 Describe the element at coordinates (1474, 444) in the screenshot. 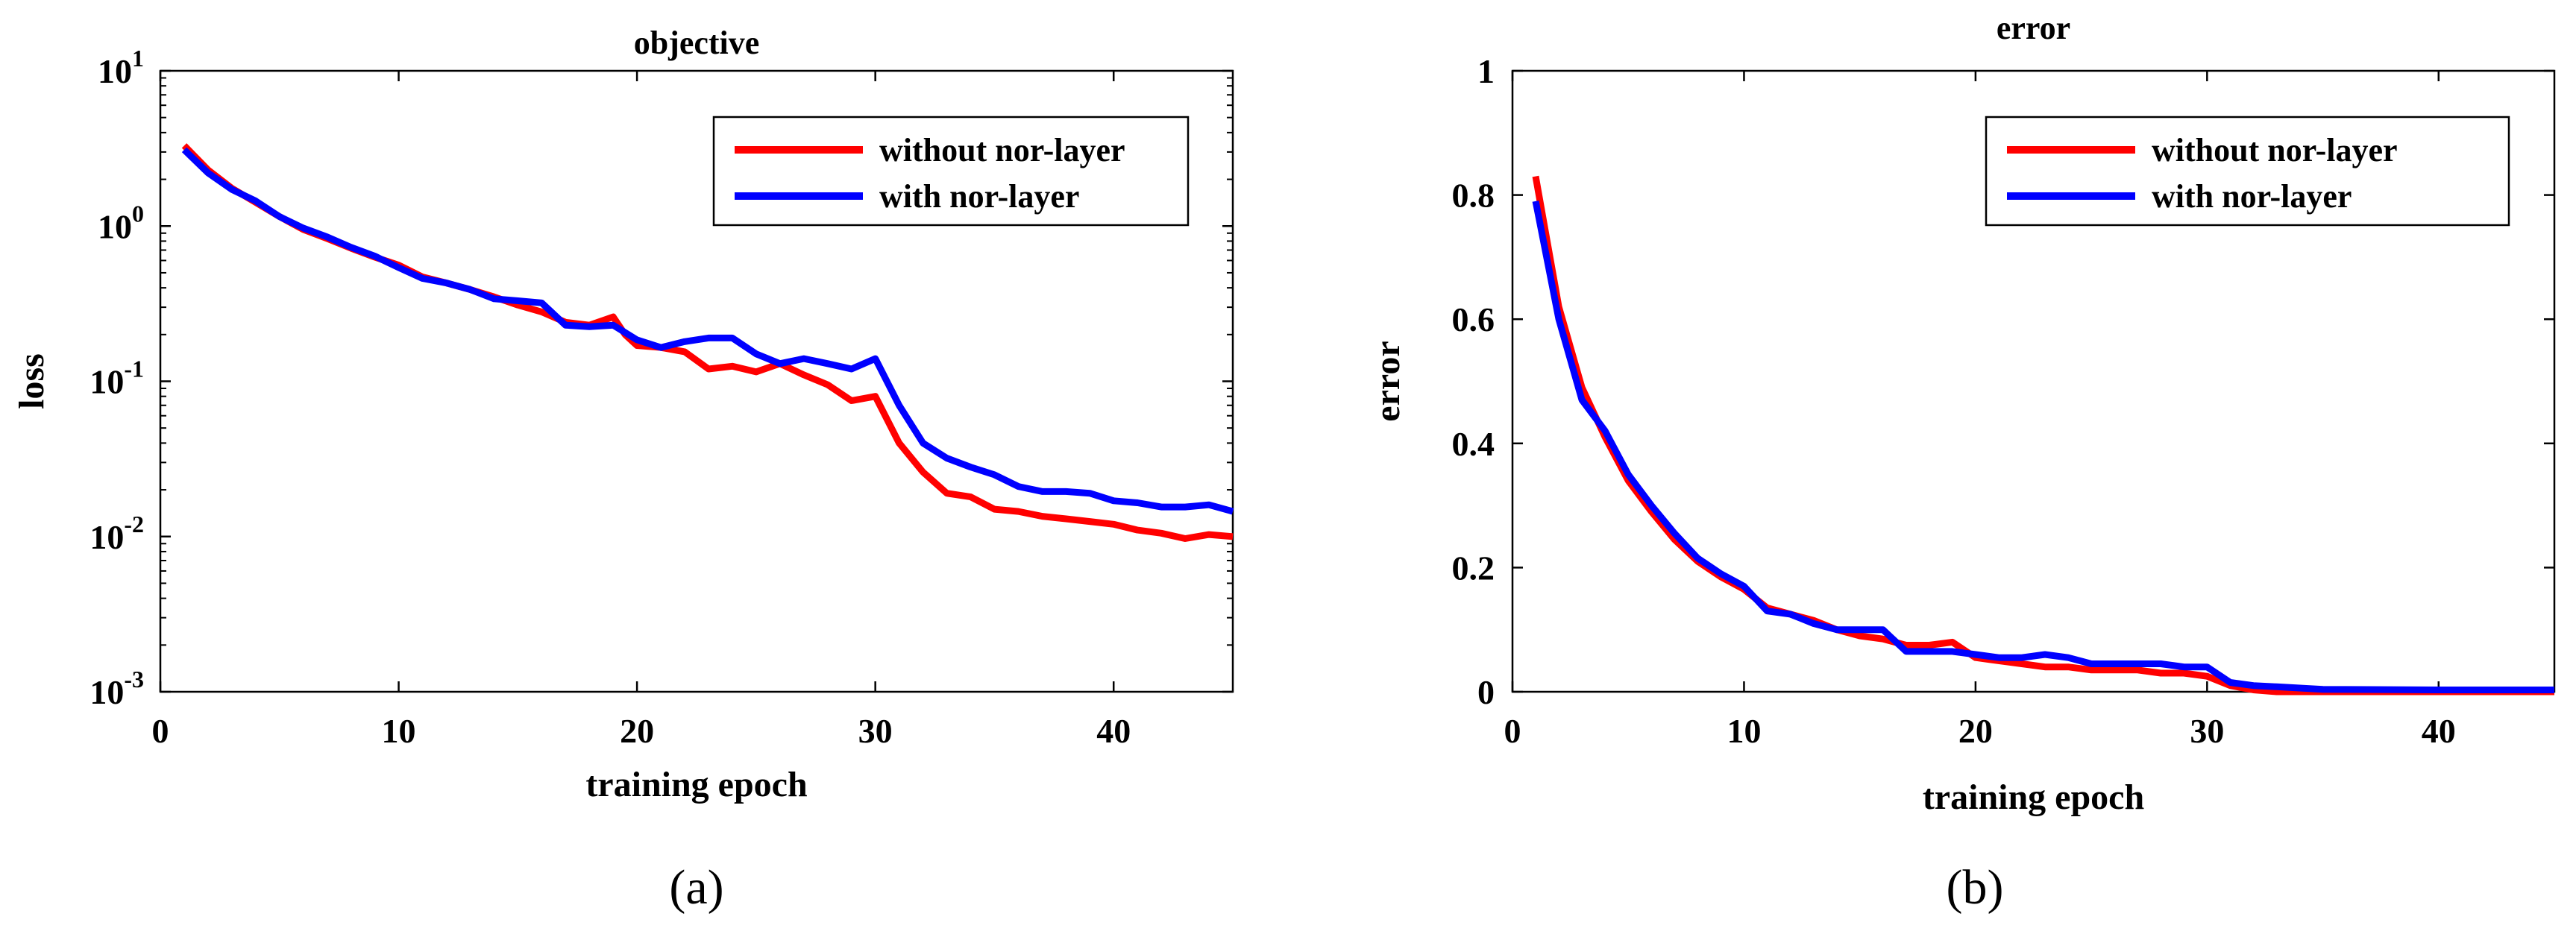

I see `y-tick-label: 0.4` at that location.